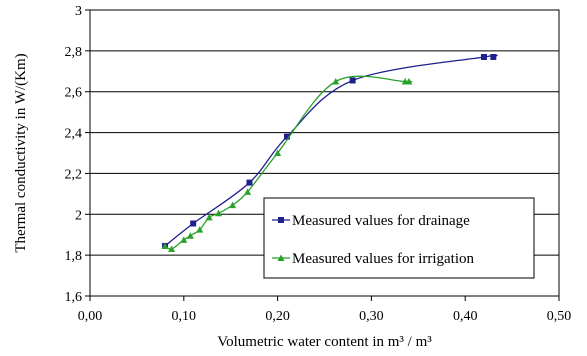 The height and width of the screenshot is (356, 587). Describe the element at coordinates (74, 297) in the screenshot. I see `y-tick-label: 1,6` at that location.